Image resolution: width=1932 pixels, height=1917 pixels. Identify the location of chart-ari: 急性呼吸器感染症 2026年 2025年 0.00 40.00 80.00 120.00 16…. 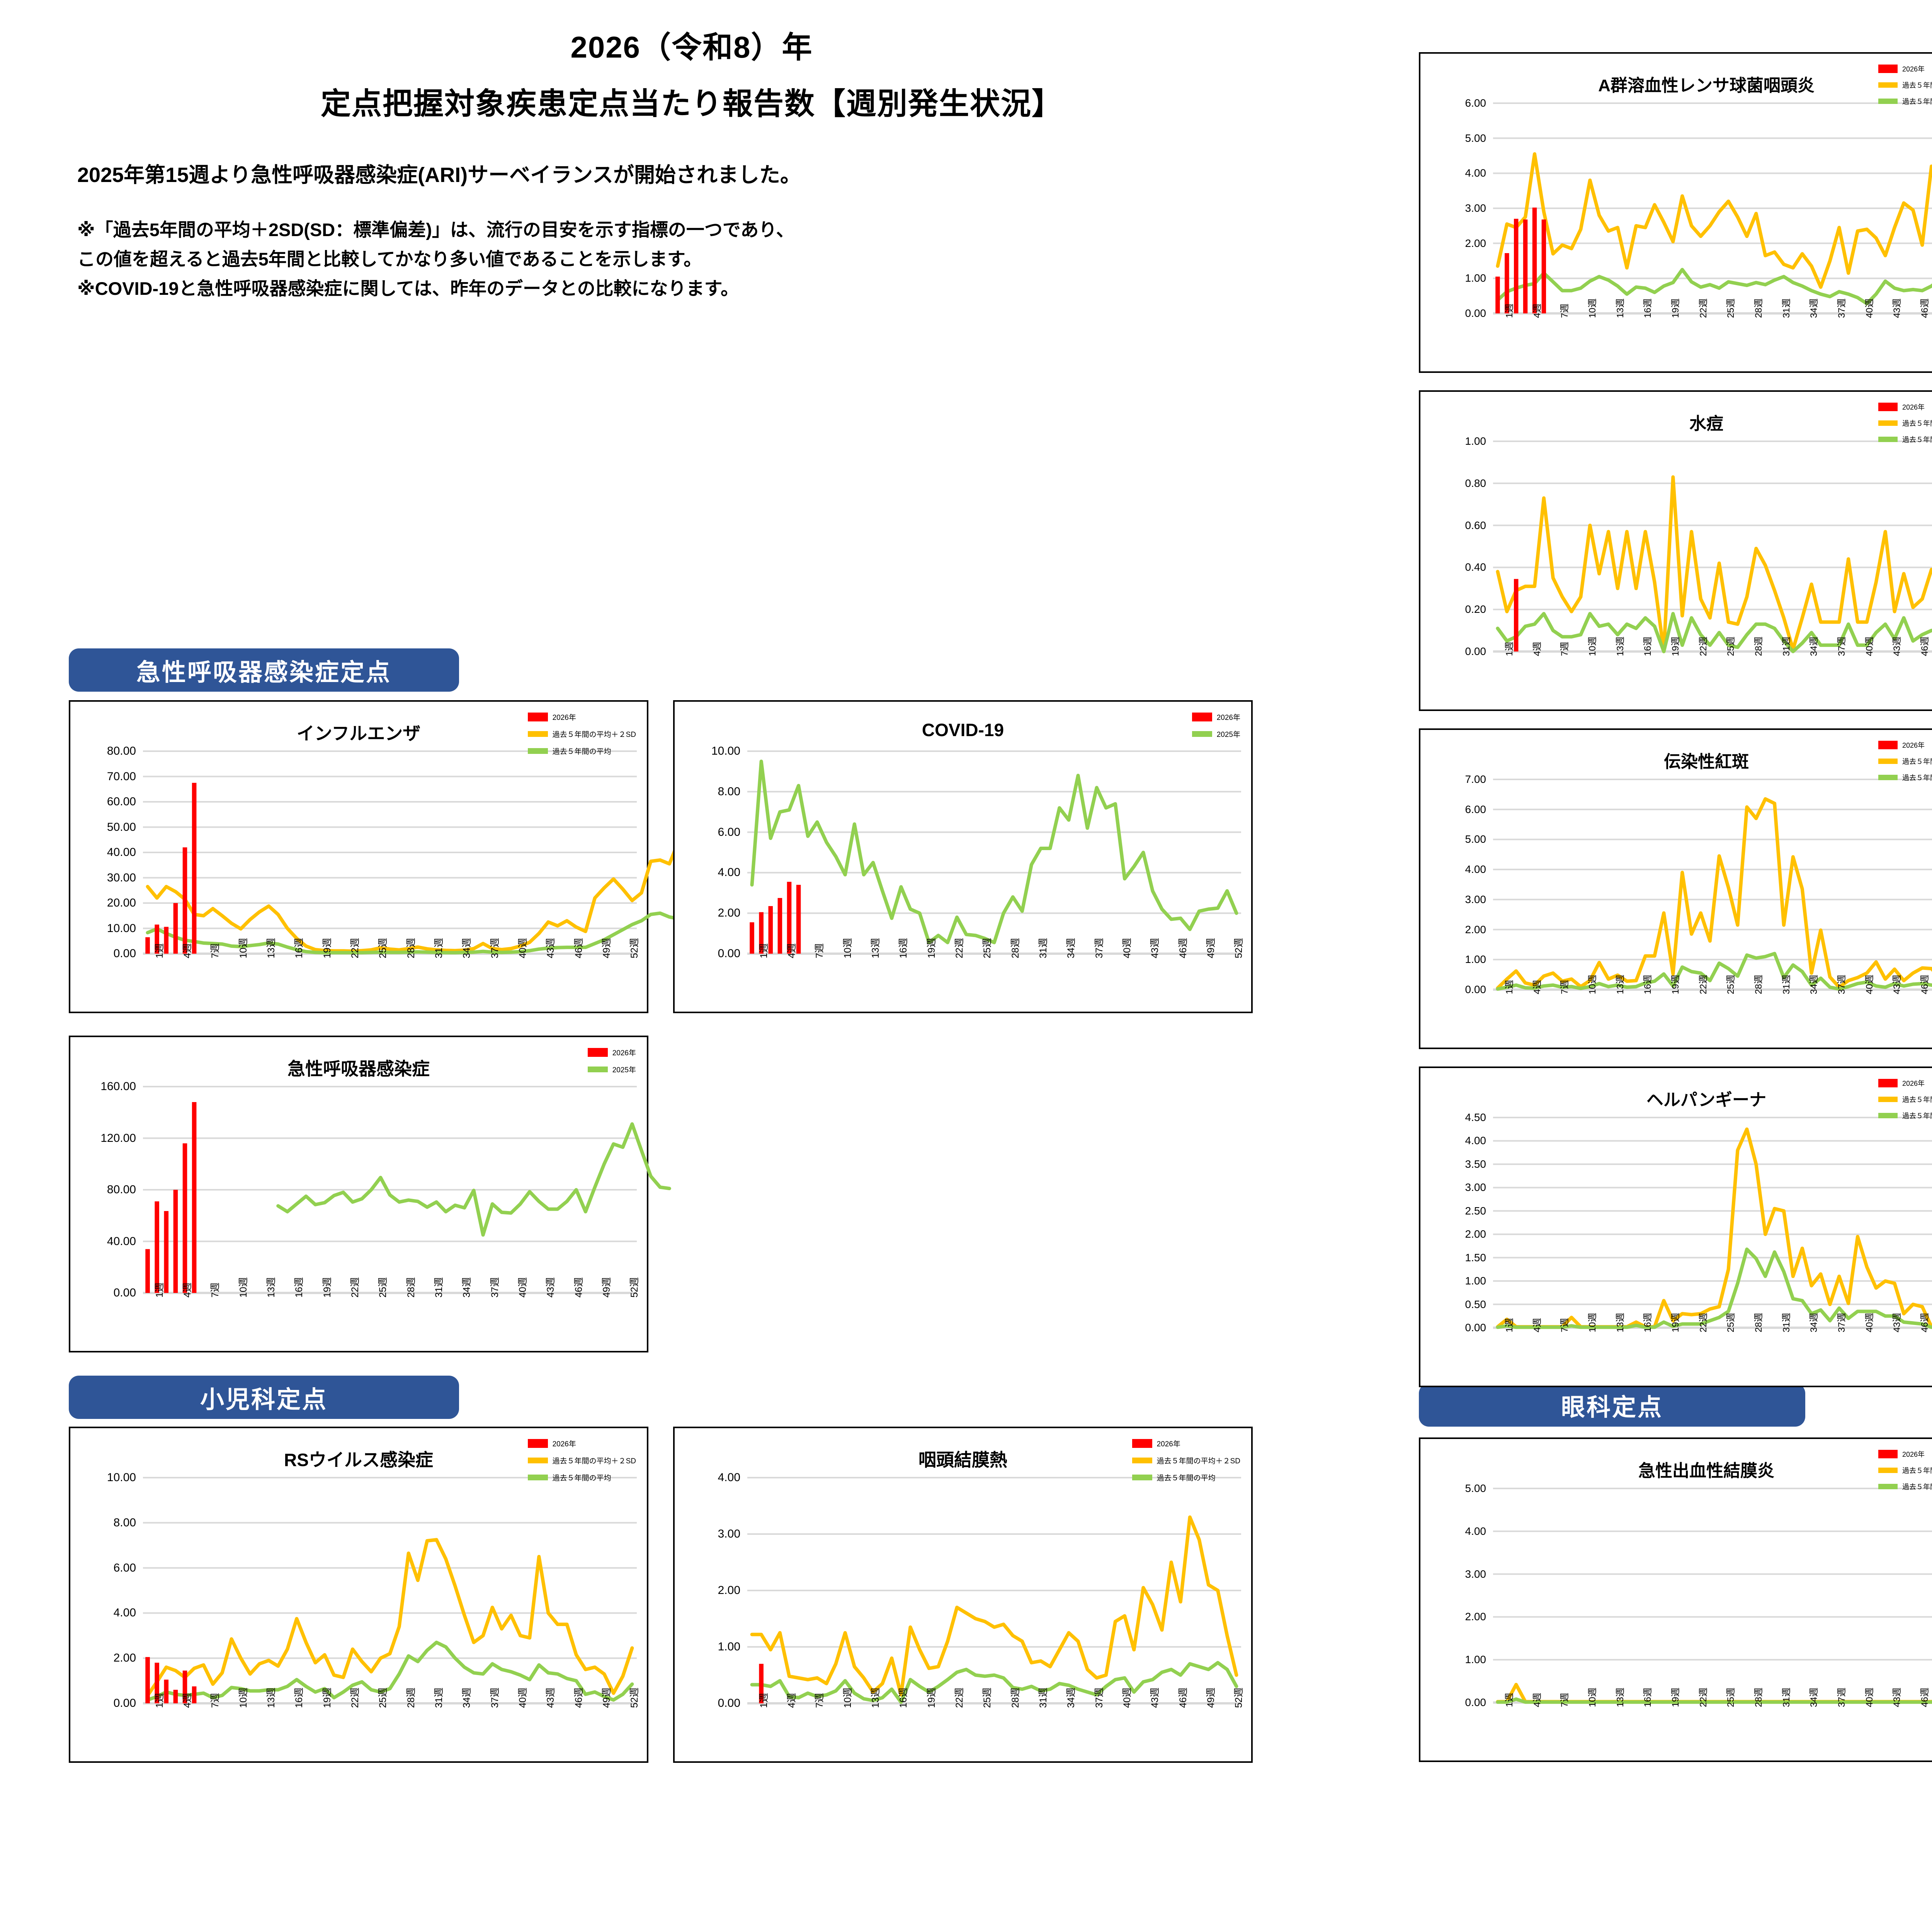
(370, 1194).